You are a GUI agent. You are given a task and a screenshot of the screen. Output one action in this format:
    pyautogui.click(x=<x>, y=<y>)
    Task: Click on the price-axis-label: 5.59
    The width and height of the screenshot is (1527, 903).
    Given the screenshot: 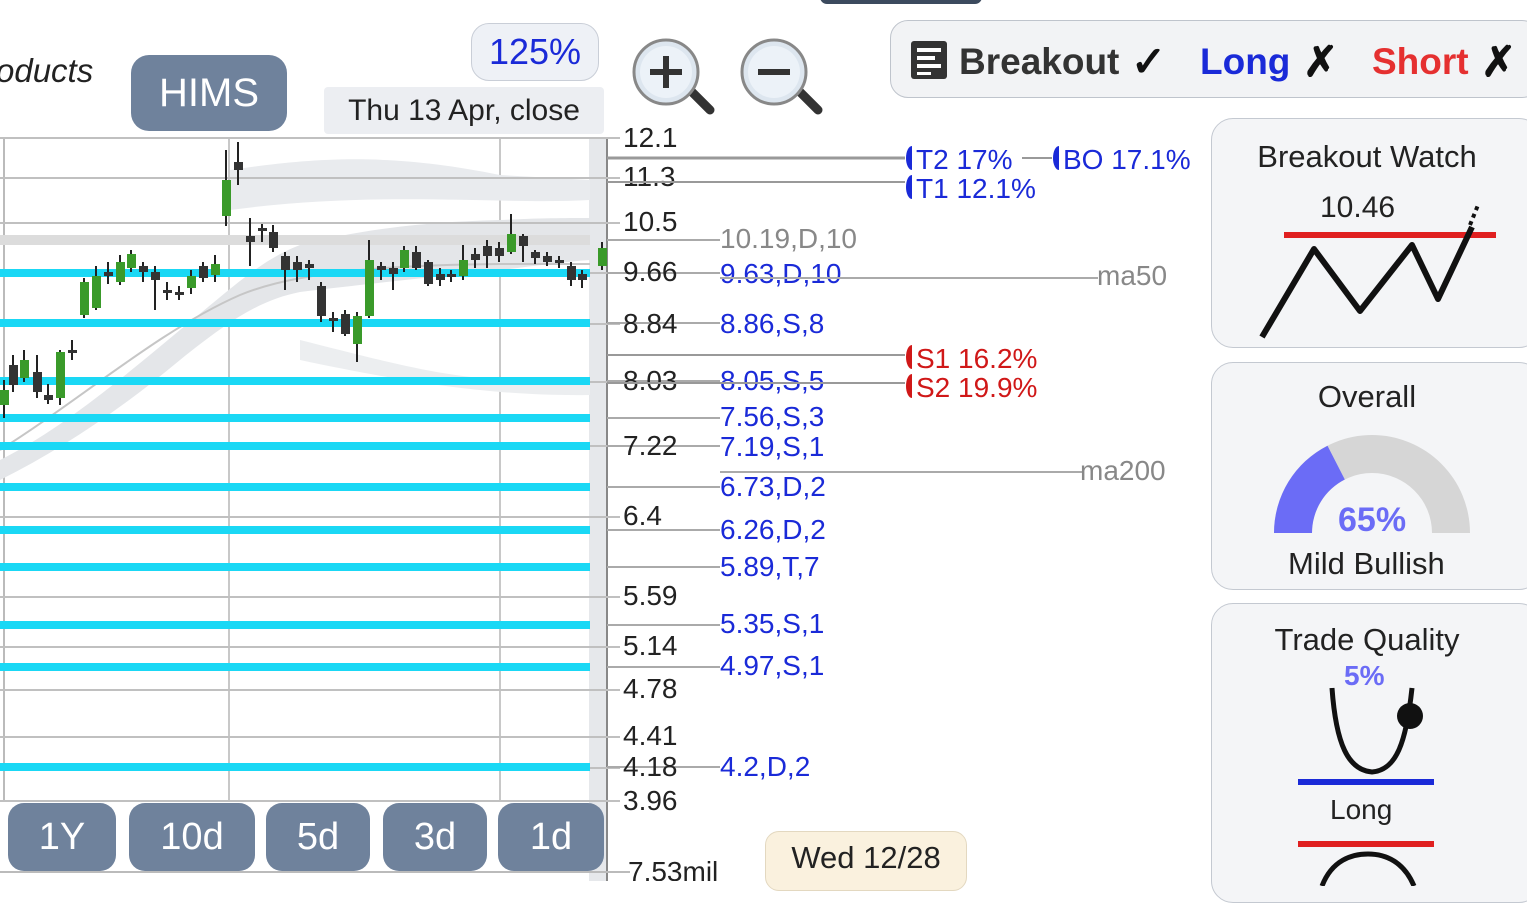 What is the action you would take?
    pyautogui.click(x=650, y=595)
    